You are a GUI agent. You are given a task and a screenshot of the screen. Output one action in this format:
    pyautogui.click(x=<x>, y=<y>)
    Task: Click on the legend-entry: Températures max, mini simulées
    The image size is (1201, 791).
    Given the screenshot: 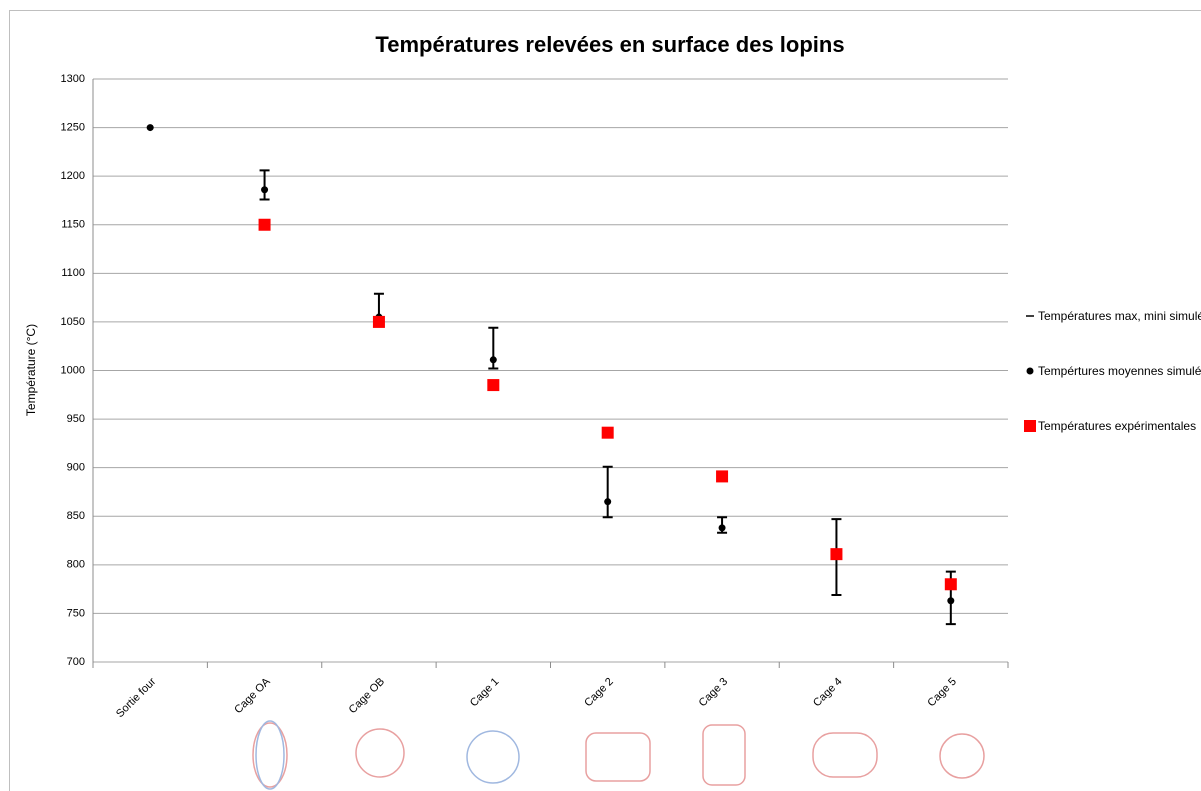 What is the action you would take?
    pyautogui.click(x=1113, y=316)
    